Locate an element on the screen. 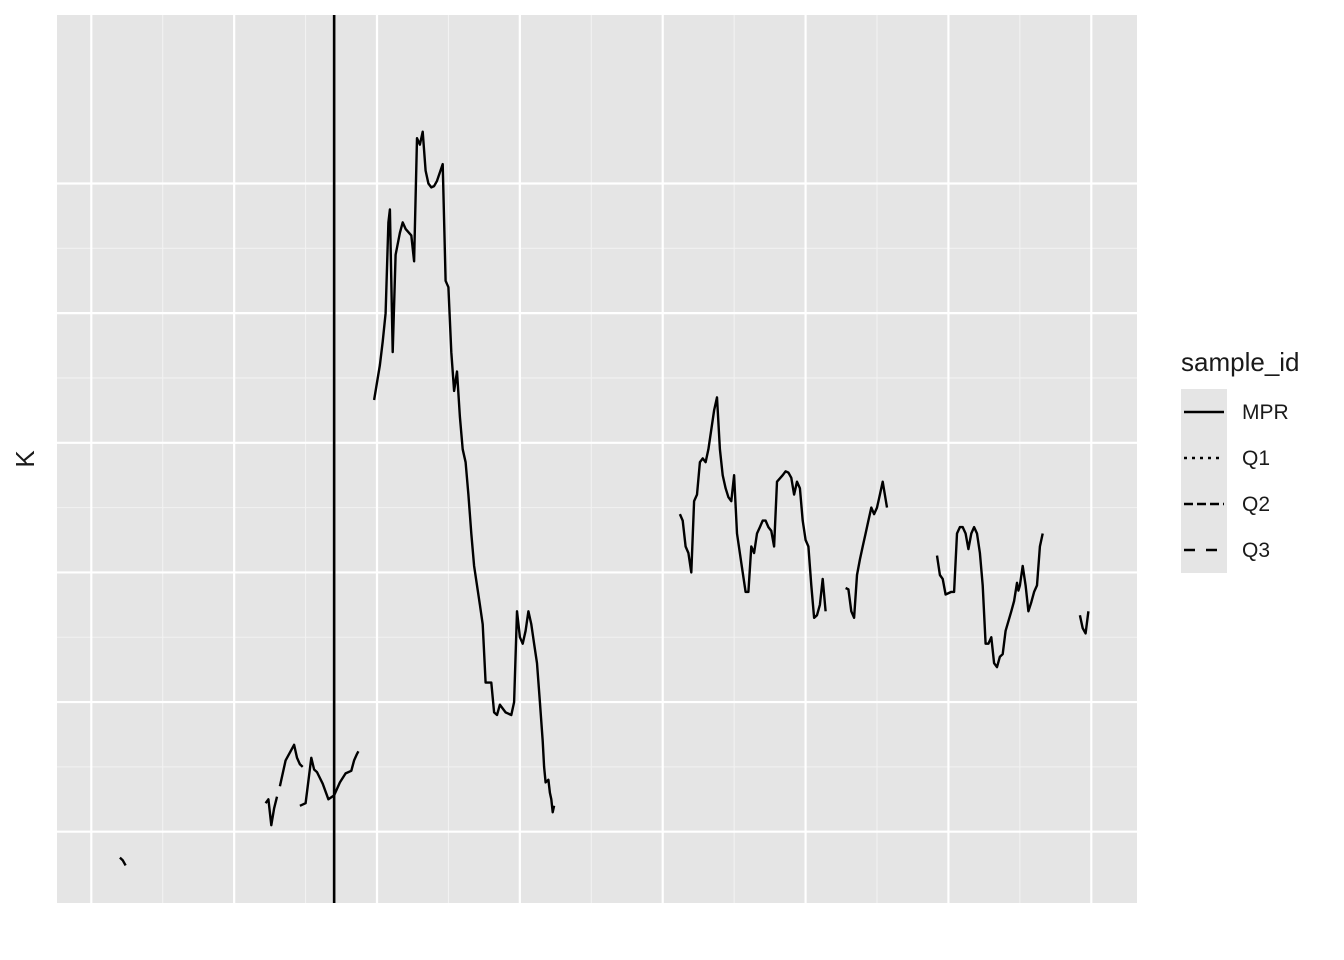  y-axis-label: K is located at coordinates (25, 459).